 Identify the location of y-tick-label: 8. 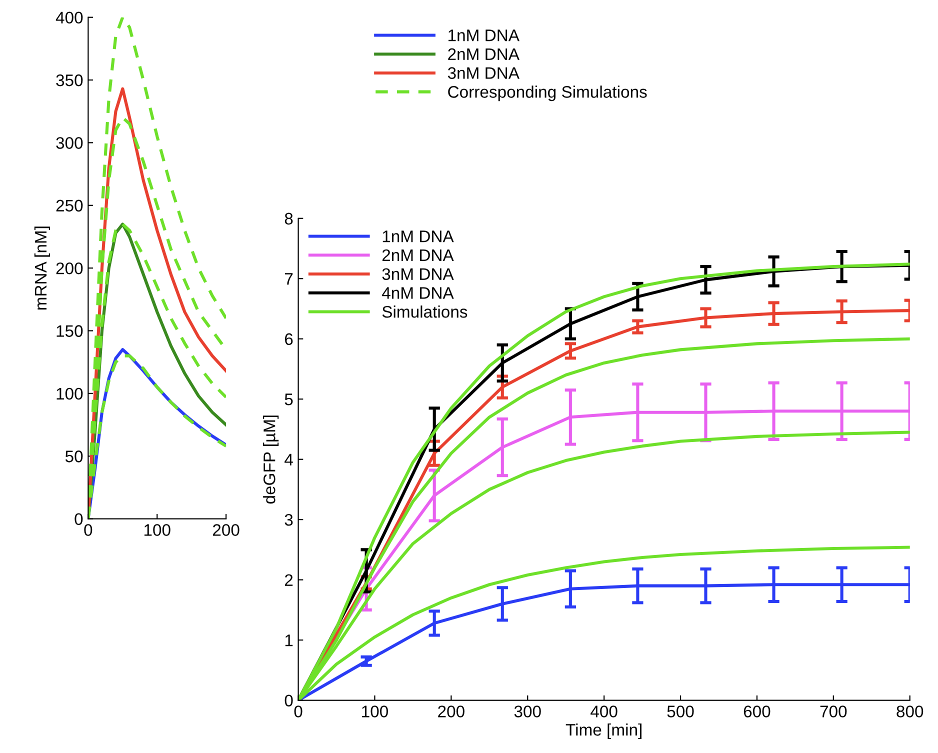
(288, 218).